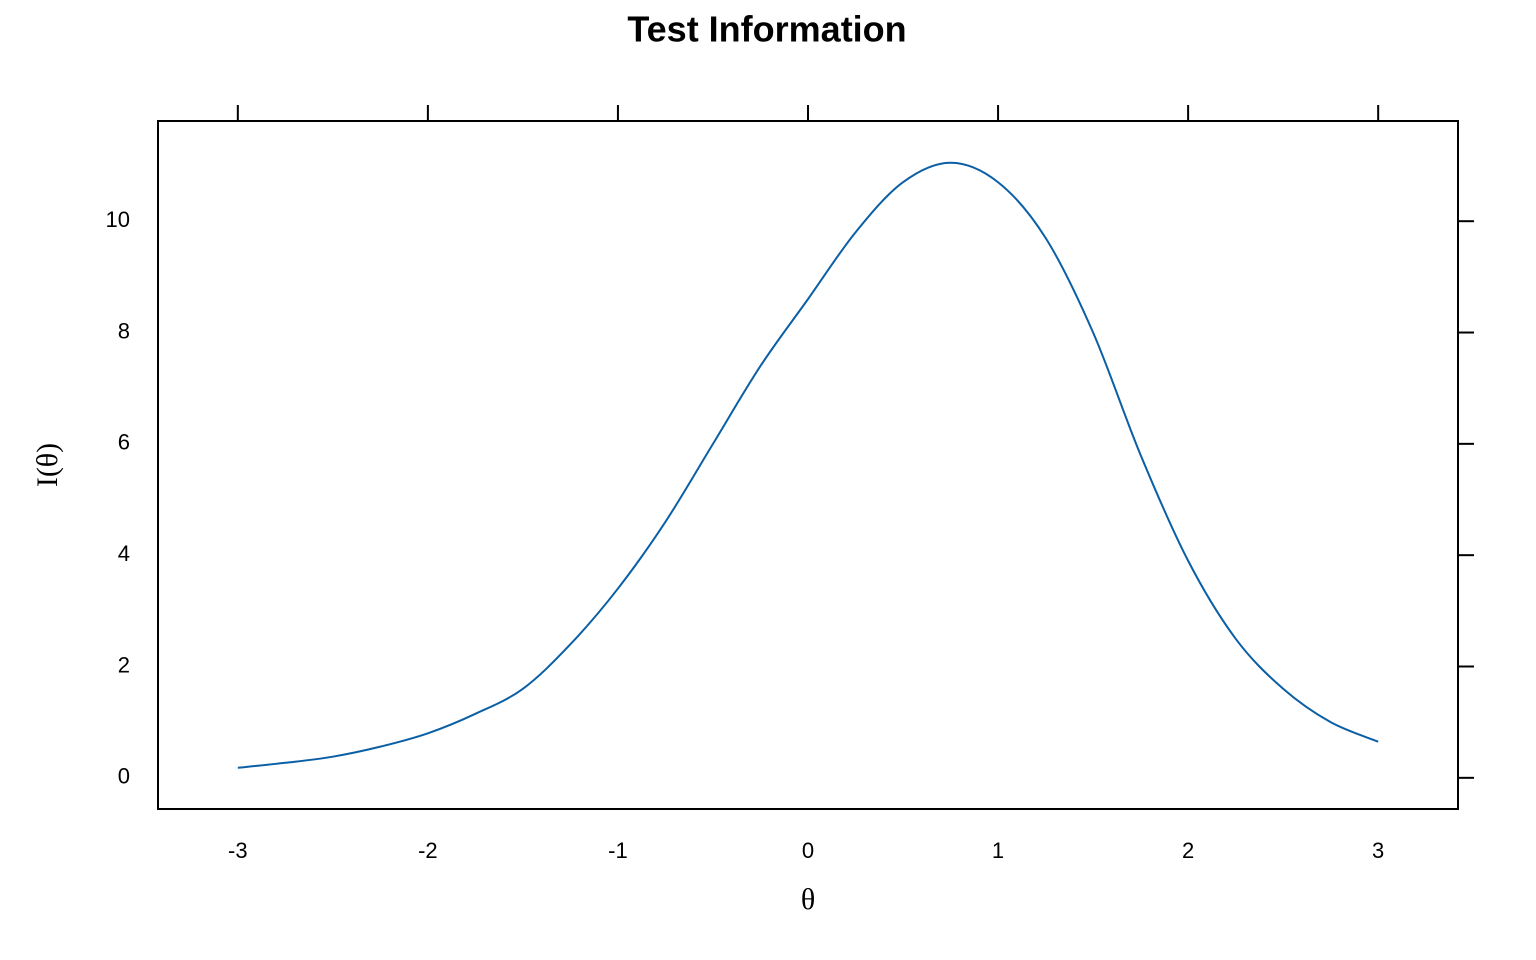 The image size is (1536, 960). Describe the element at coordinates (1188, 850) in the screenshot. I see `x-tick-label: 2` at that location.